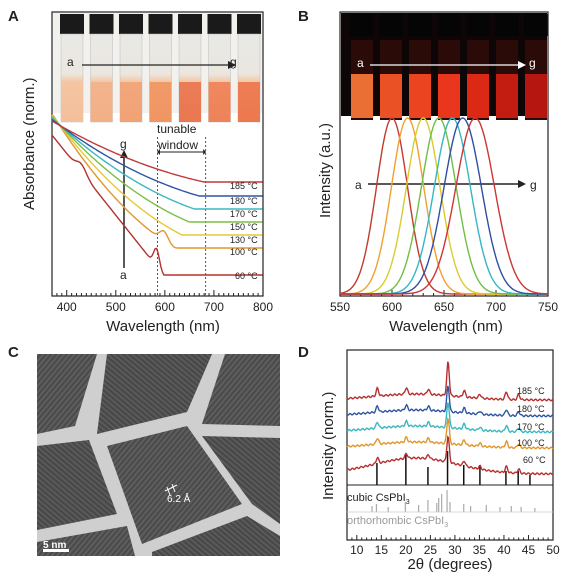 The width and height of the screenshot is (571, 580). What do you see at coordinates (446, 326) in the screenshot?
I see `panel-b-x-axis-label: Wavelength (nm)` at bounding box center [446, 326].